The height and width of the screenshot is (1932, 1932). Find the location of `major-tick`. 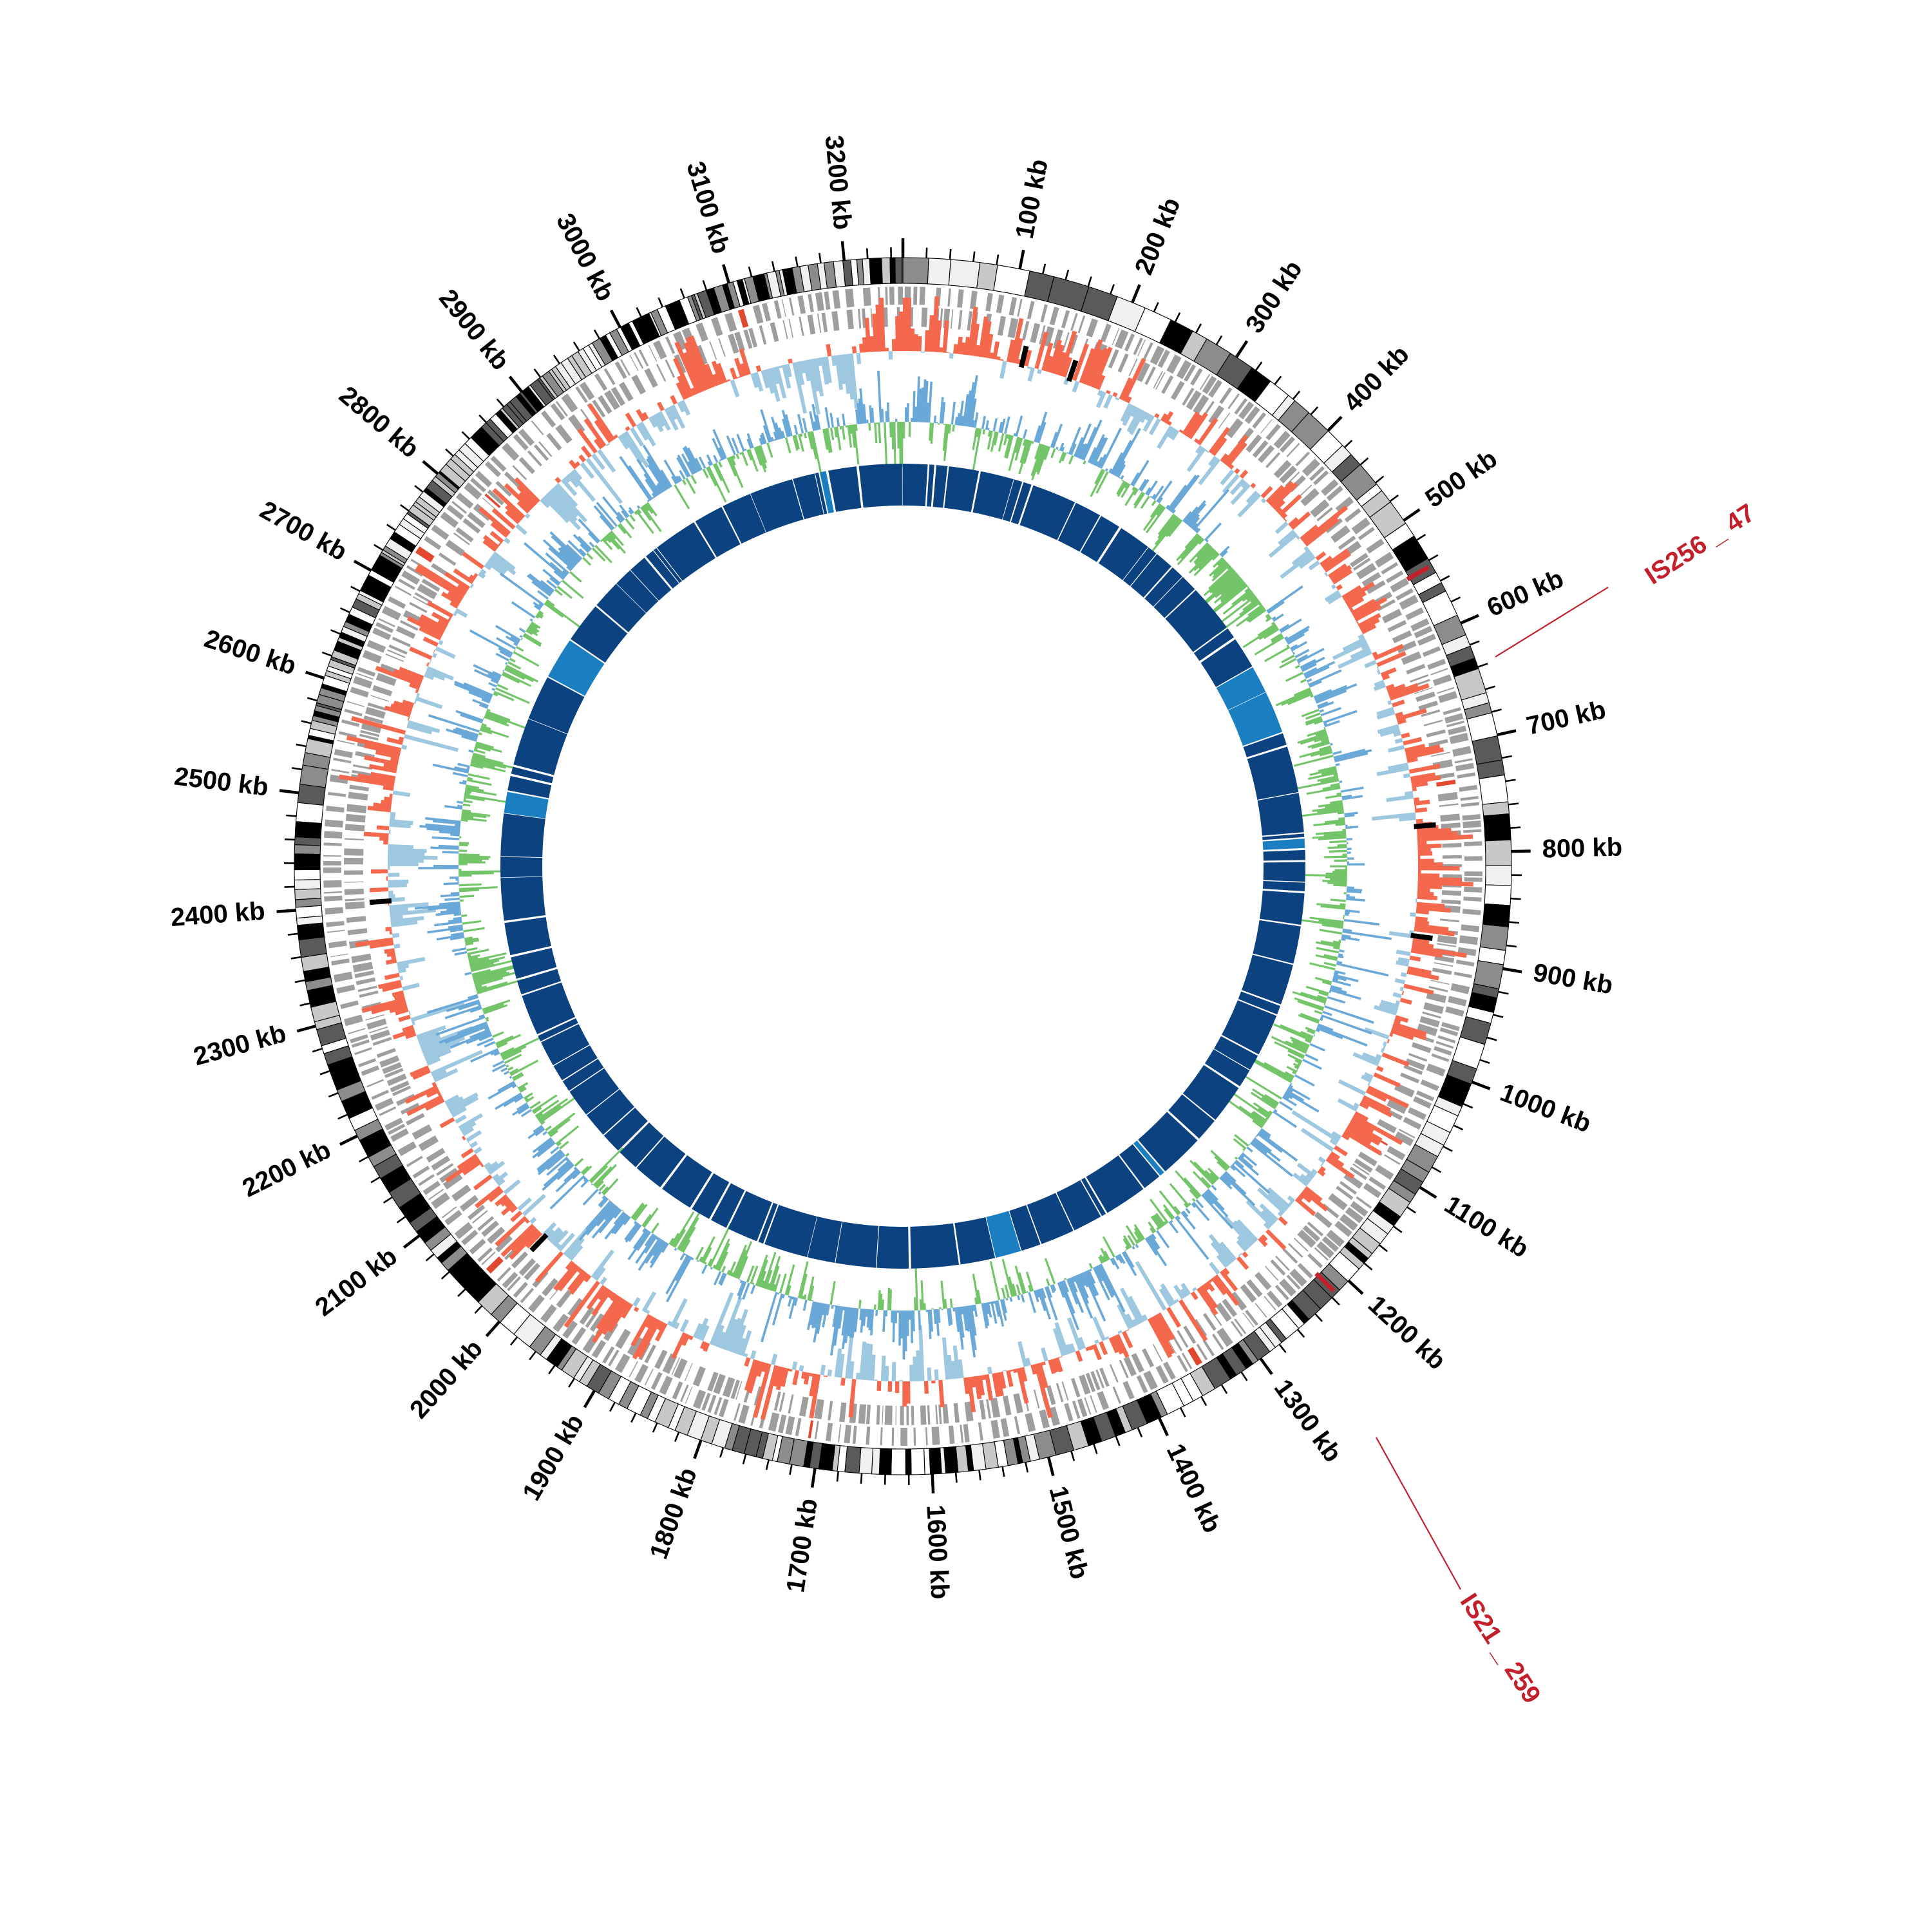

major-tick is located at coordinates (1136, 293).